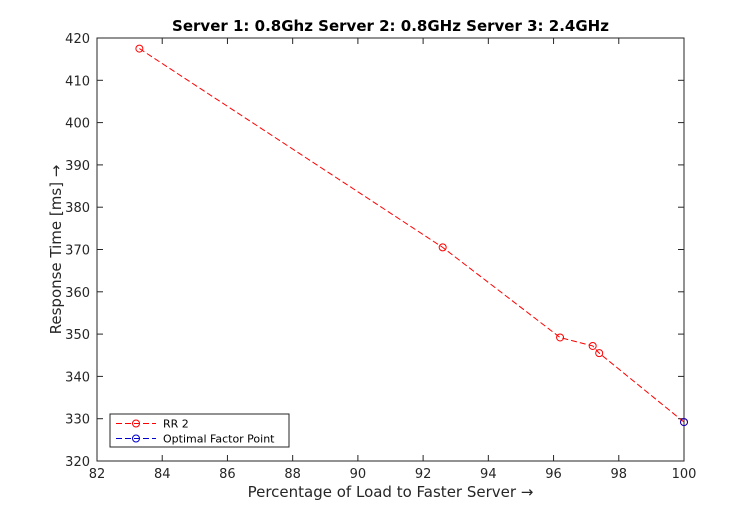  I want to click on x-tick-label: 88, so click(292, 474).